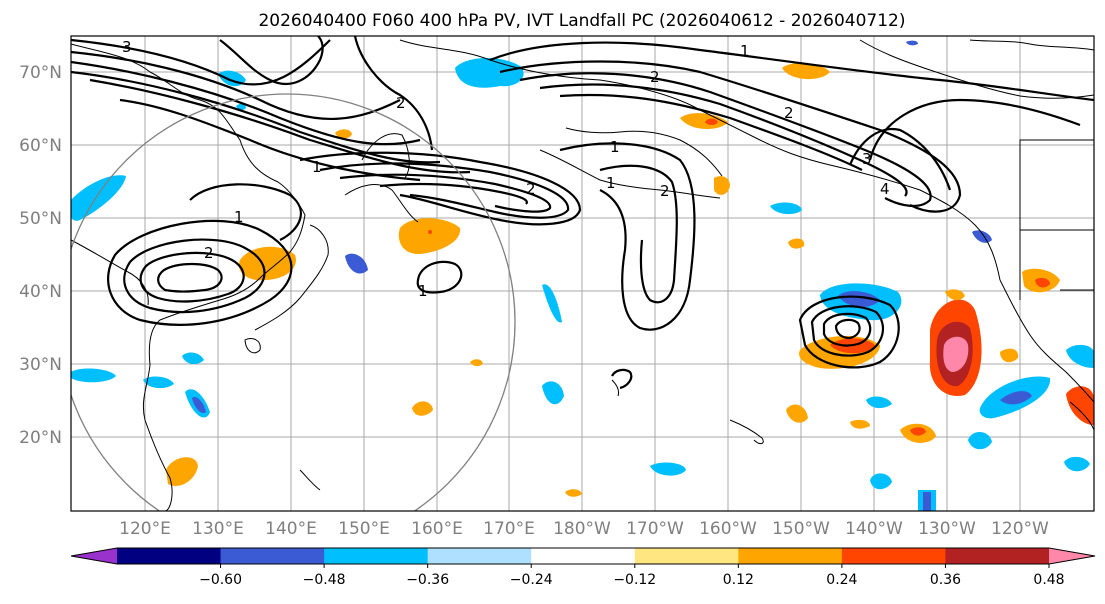  I want to click on lon-label: 150°E, so click(364, 529).